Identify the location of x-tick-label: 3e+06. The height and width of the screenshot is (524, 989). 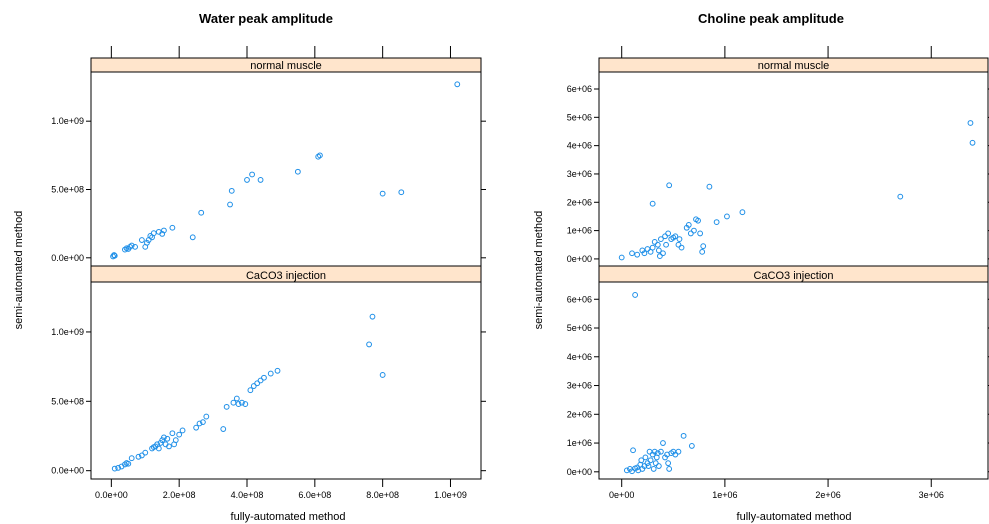
(931, 495).